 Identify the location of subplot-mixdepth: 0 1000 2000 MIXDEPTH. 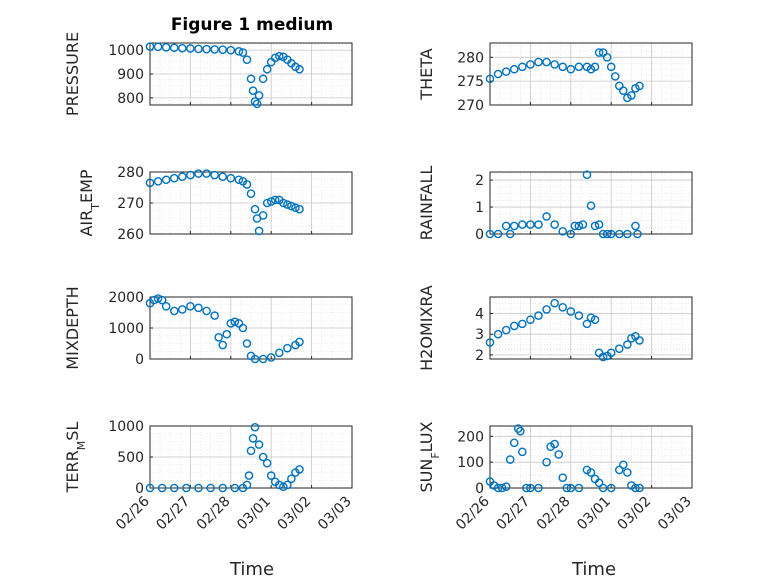
(208, 328).